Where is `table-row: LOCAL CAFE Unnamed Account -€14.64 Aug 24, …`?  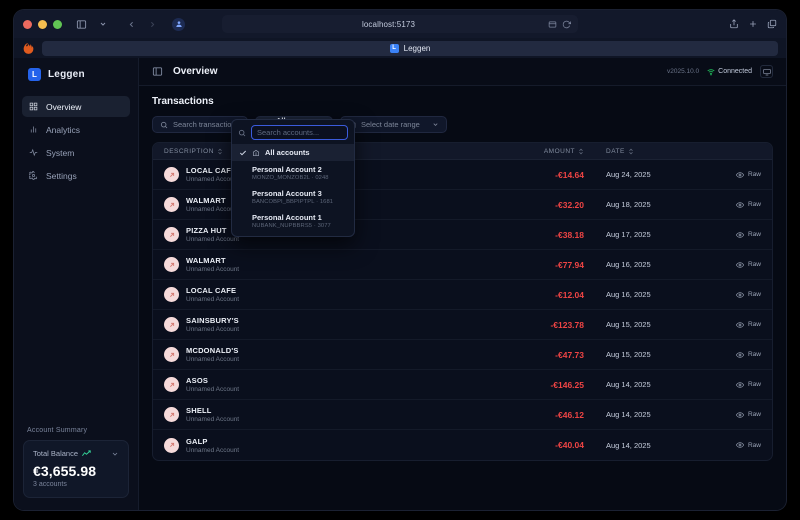 table-row: LOCAL CAFE Unnamed Account -€14.64 Aug 24, … is located at coordinates (462, 175).